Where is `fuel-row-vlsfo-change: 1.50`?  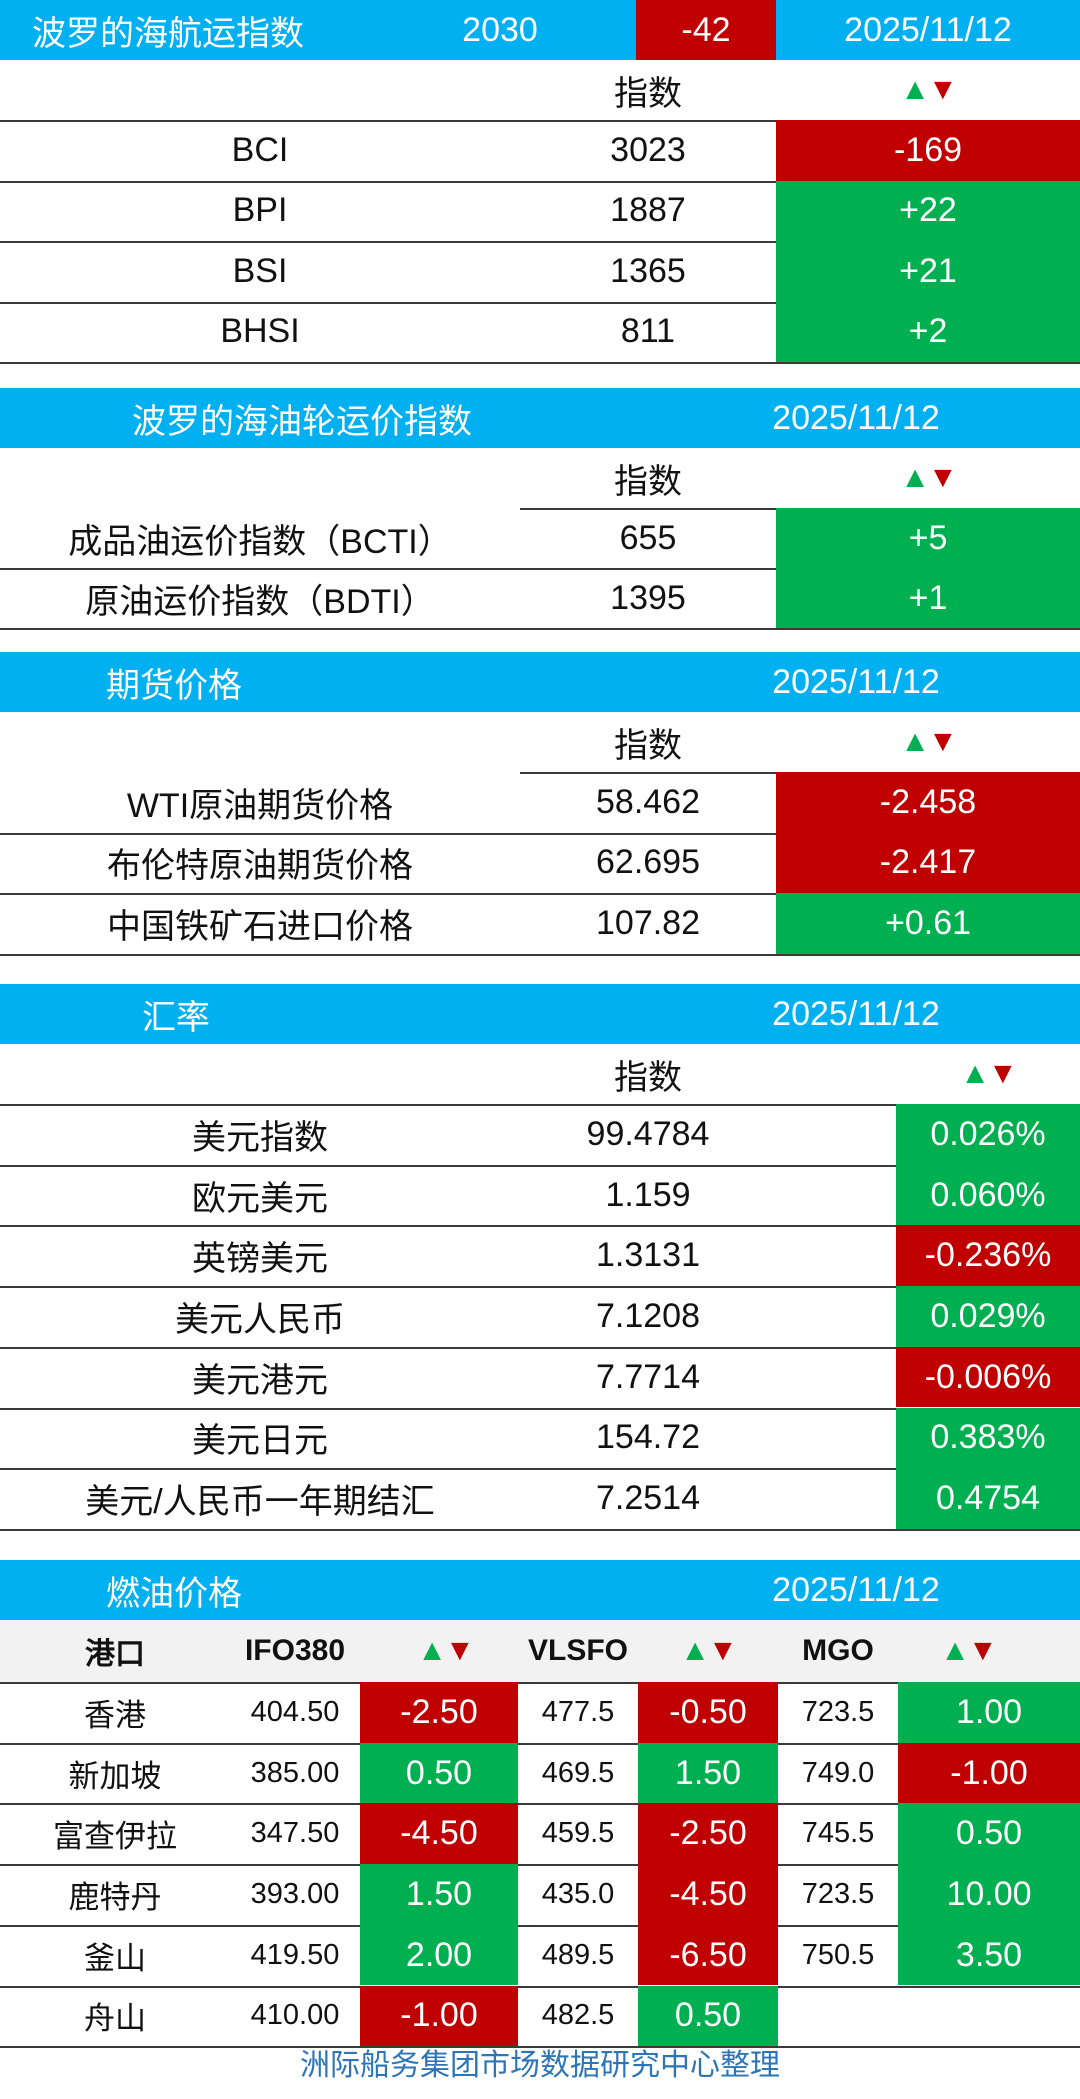 fuel-row-vlsfo-change: 1.50 is located at coordinates (708, 1773).